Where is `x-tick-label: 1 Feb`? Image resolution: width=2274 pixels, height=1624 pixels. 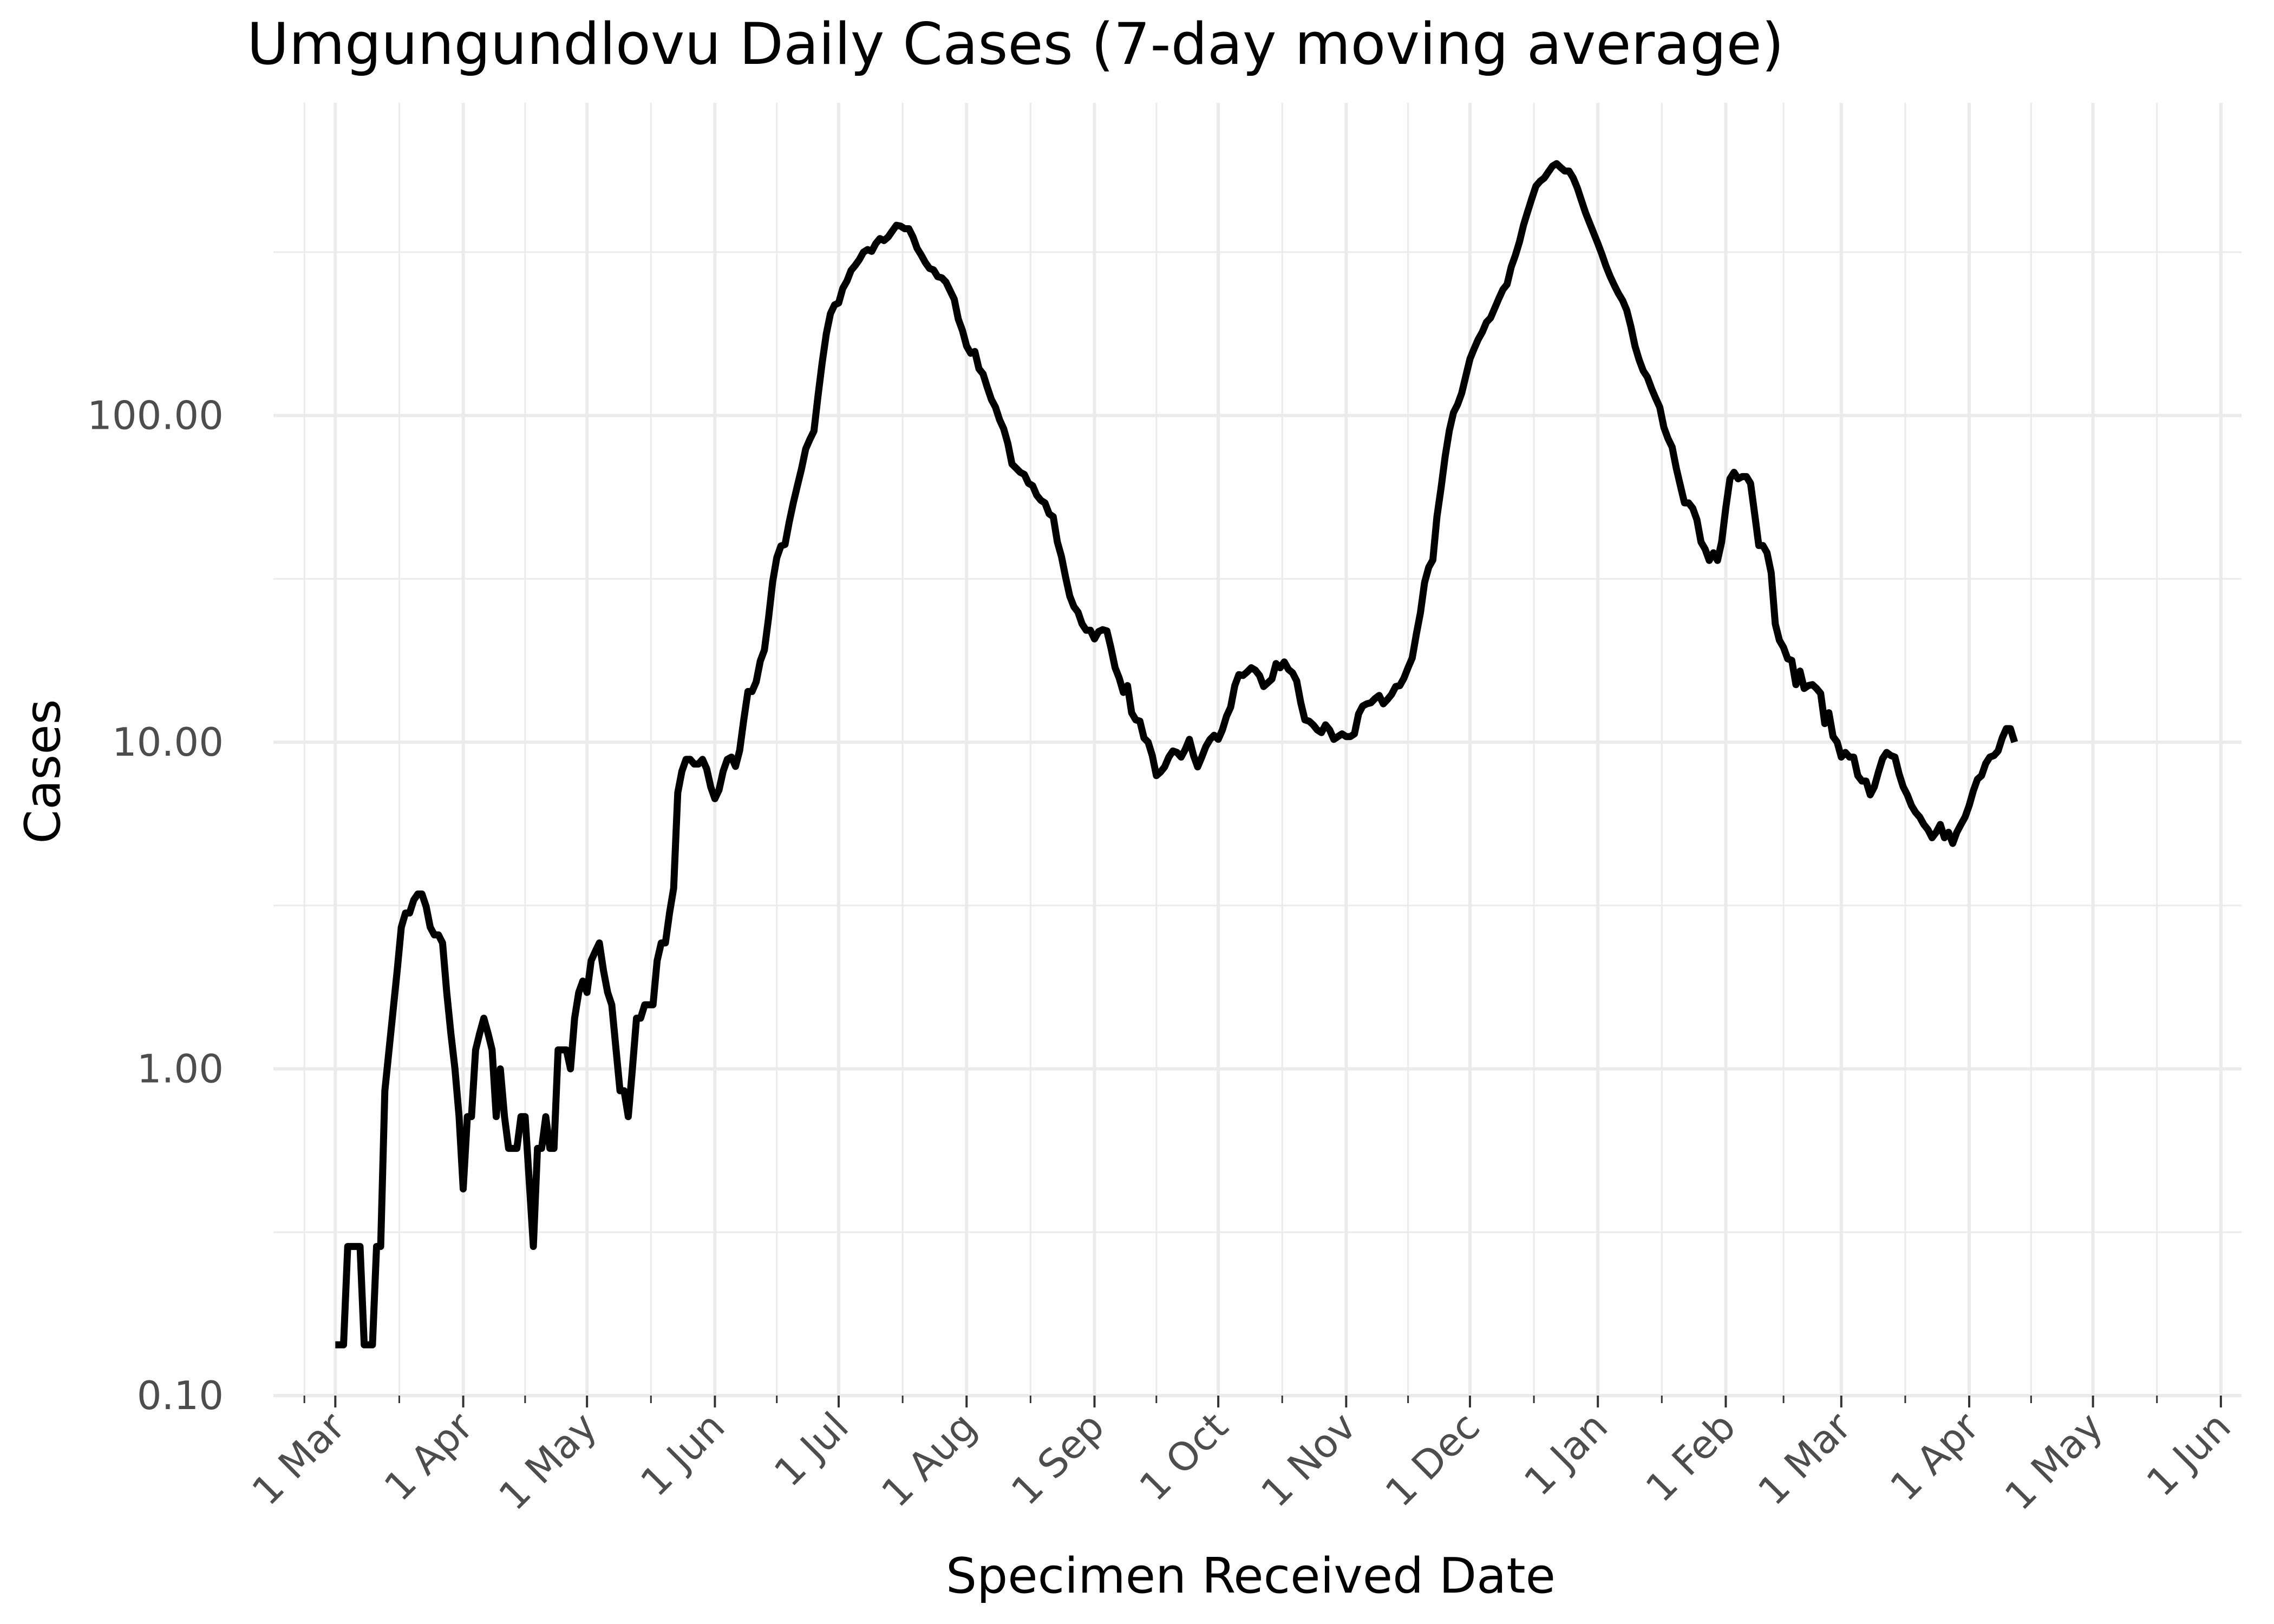 x-tick-label: 1 Feb is located at coordinates (1691, 1458).